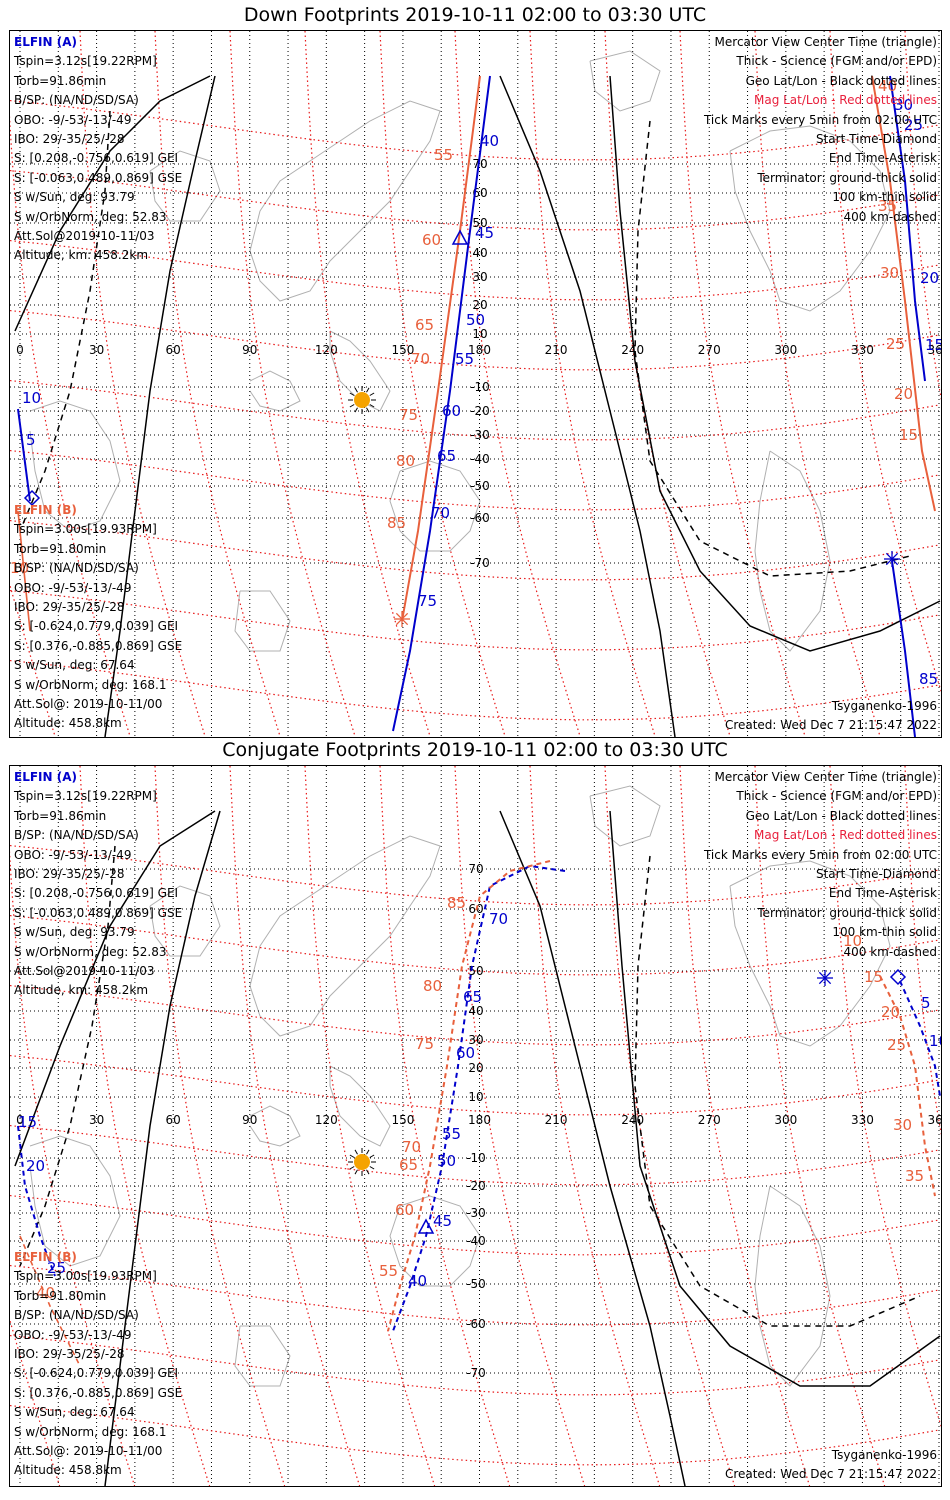  I want to click on elfin-b-conj-track-right-tick-label: 25, so click(896, 1045).